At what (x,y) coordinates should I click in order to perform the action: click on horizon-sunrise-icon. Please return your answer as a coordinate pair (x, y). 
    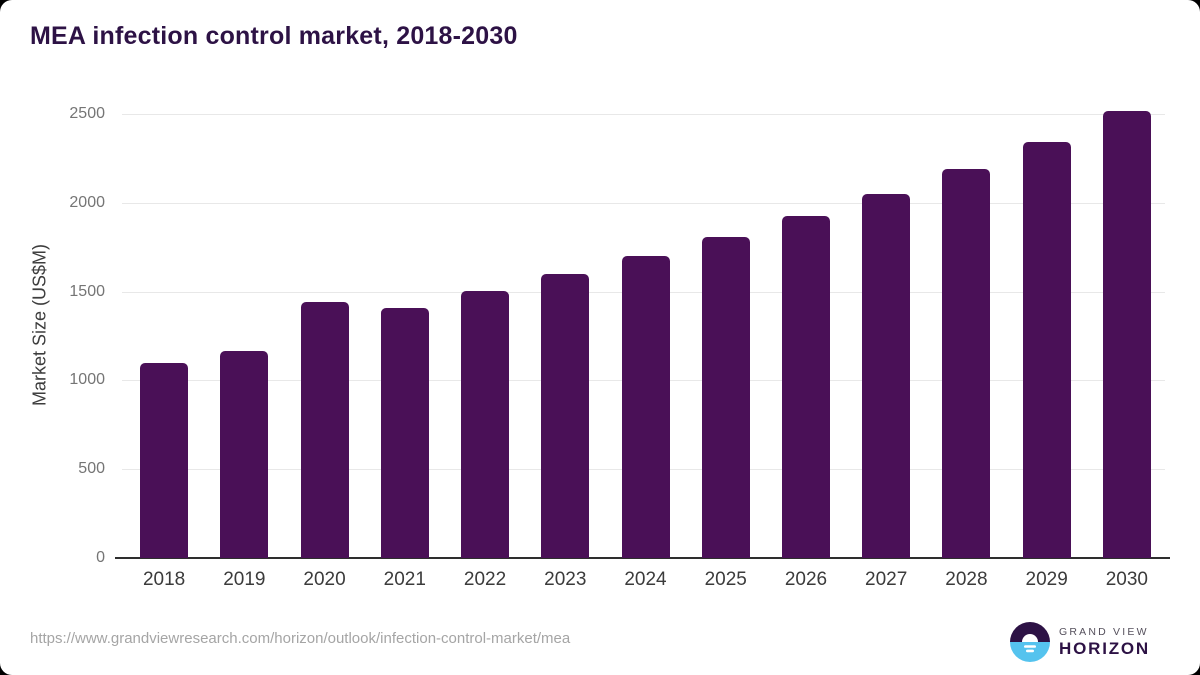
    Looking at the image, I should click on (1030, 642).